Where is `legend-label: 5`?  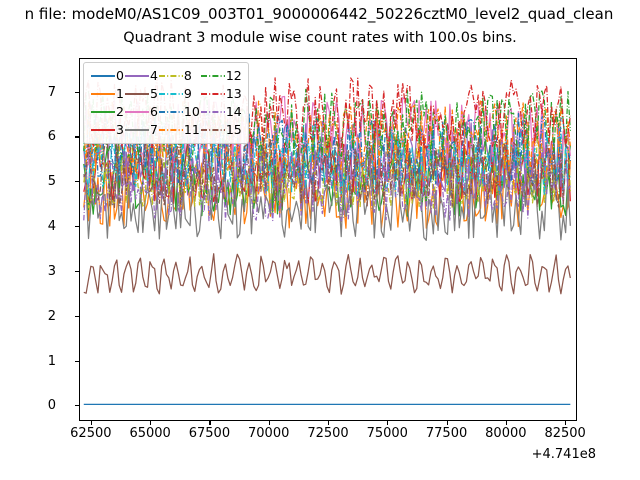 legend-label: 5 is located at coordinates (153, 93).